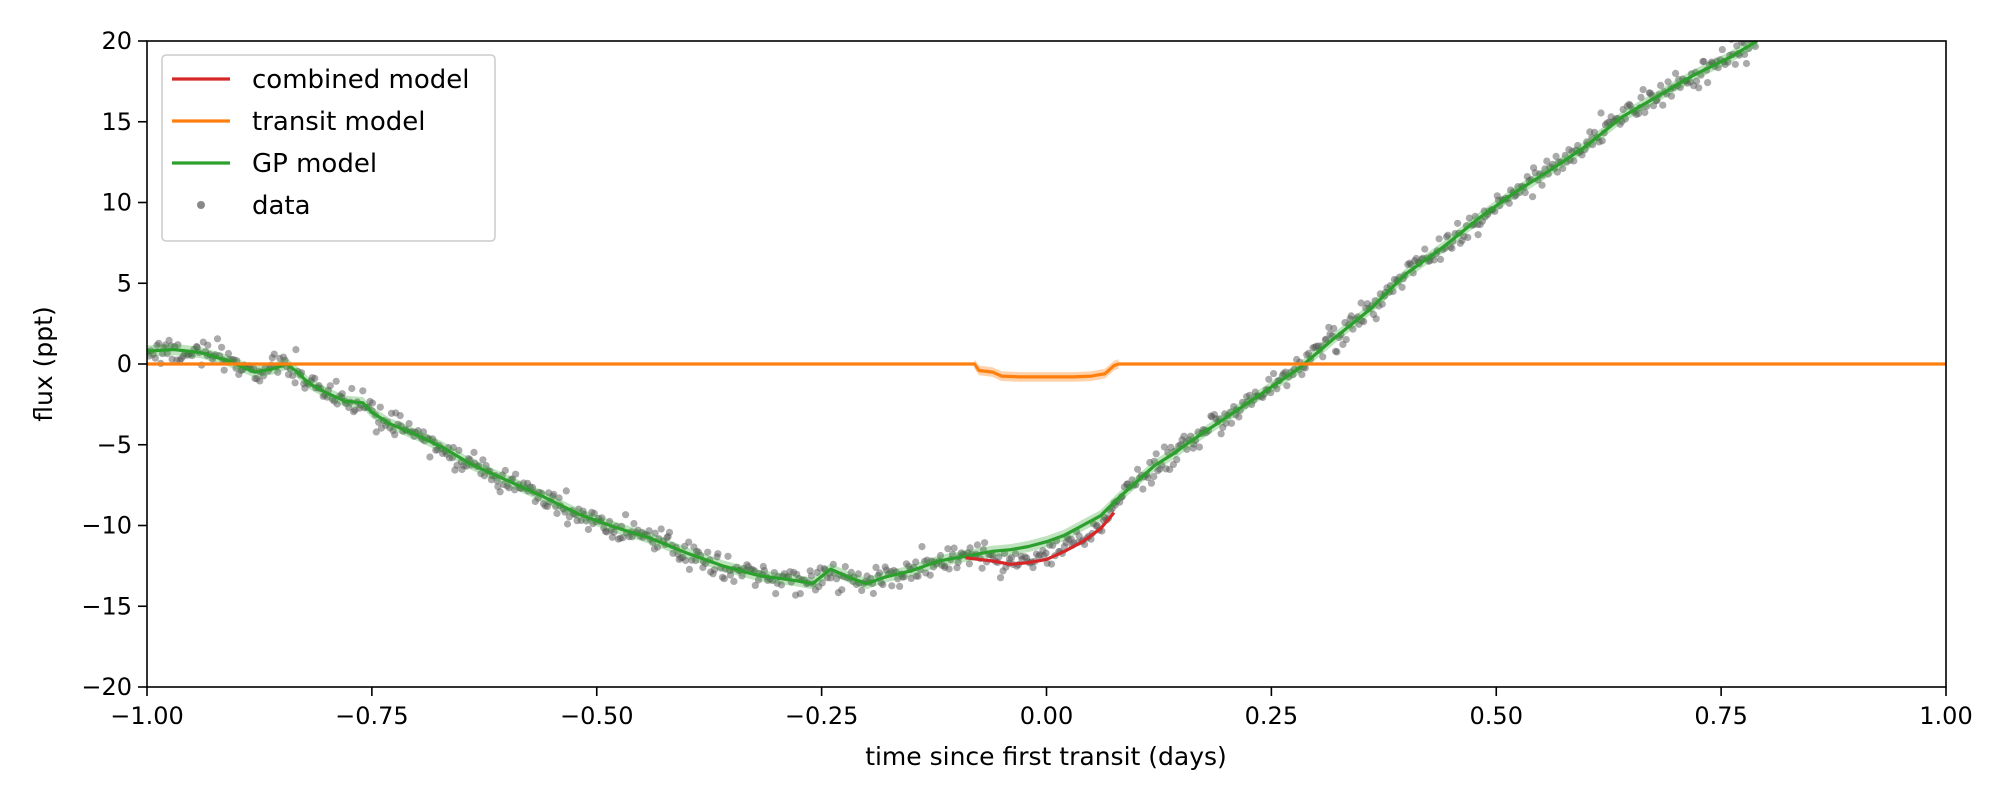  What do you see at coordinates (1496, 716) in the screenshot?
I see `x-tick-label: 0.50` at bounding box center [1496, 716].